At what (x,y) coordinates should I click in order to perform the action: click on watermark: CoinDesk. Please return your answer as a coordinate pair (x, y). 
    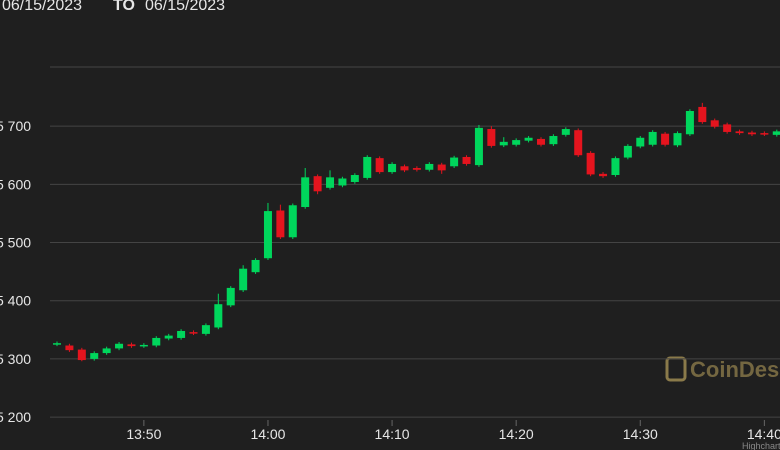
    Looking at the image, I should click on (735, 369).